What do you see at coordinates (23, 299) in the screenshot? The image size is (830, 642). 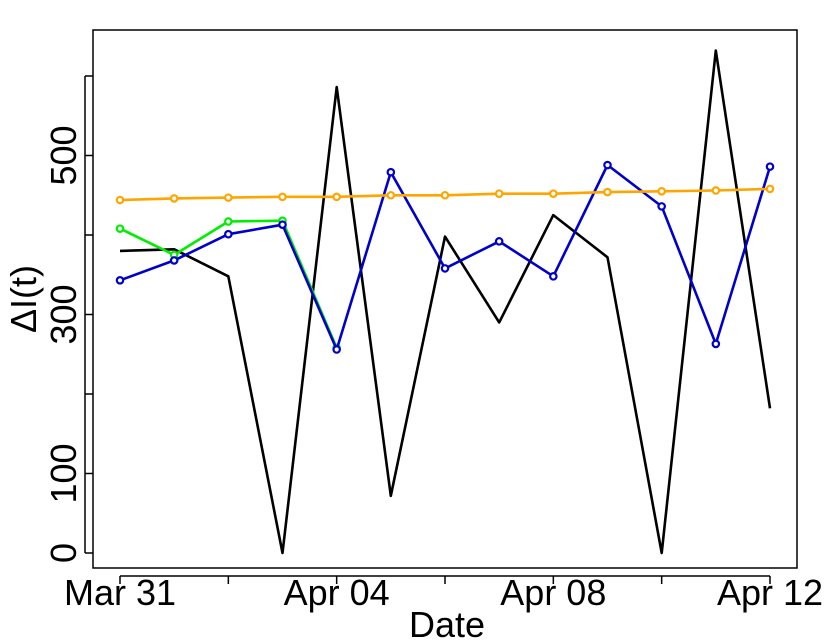 I see `y-axis-title: ΔI(t)` at bounding box center [23, 299].